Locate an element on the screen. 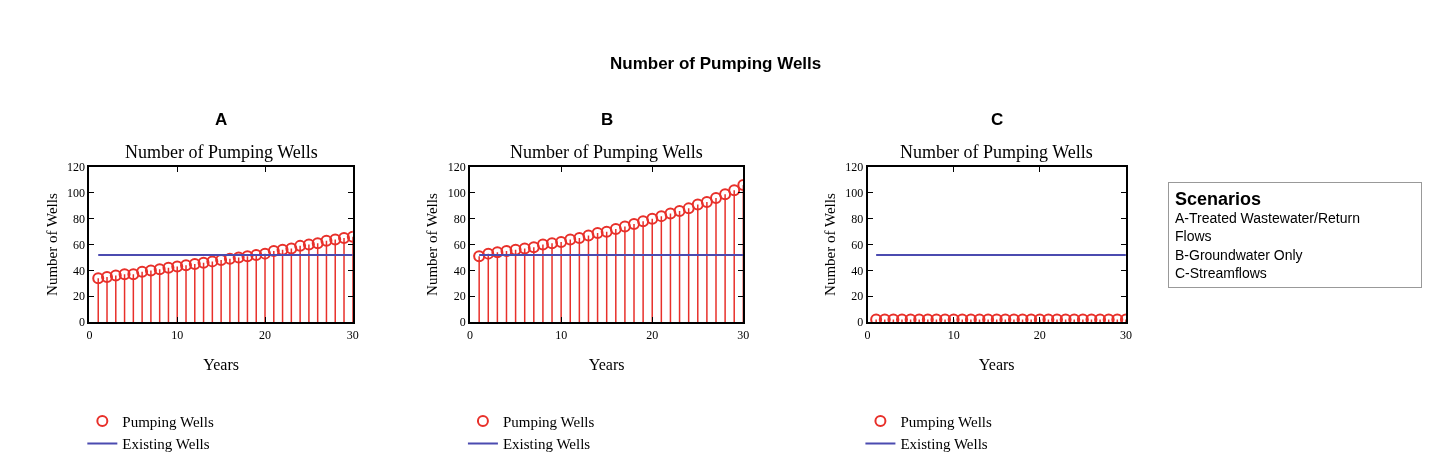 The image size is (1434, 462). chart-title: B is located at coordinates (607, 119).